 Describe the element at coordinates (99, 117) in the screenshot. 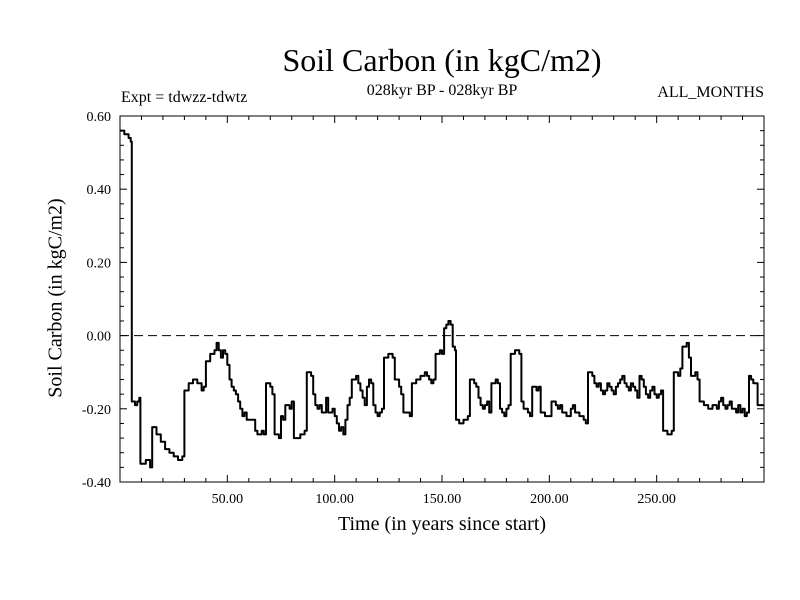

I see `y-tick-label: 0.60` at that location.